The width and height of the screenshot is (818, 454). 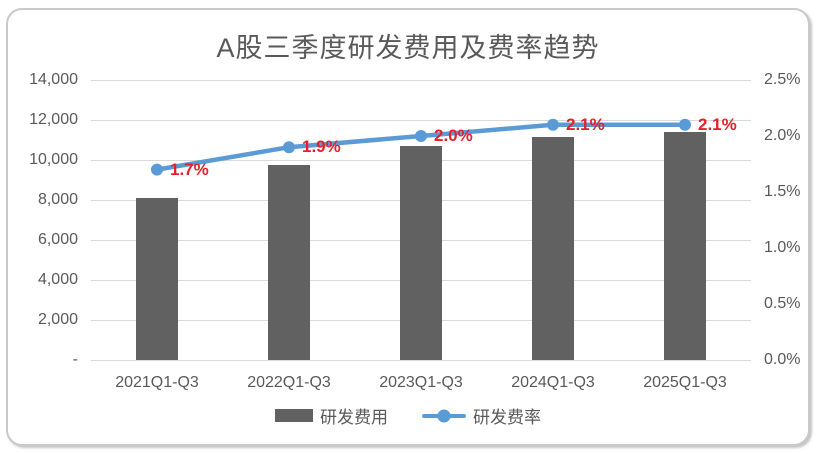 I want to click on x-axis-label: 2023Q1-Q3, so click(x=421, y=382).